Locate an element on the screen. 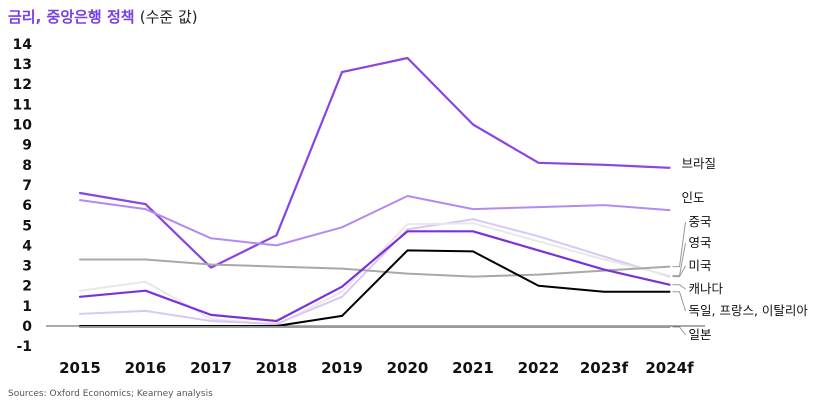 The image size is (827, 408). y-tick-label: 9 is located at coordinates (27, 146).